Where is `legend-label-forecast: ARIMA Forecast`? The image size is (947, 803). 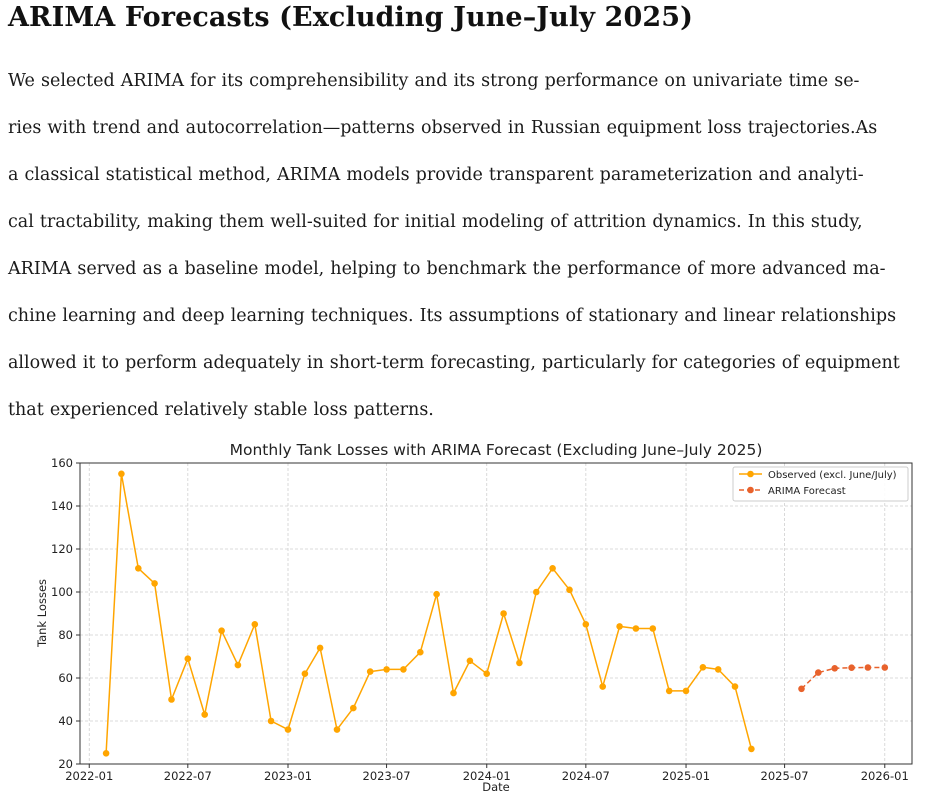
legend-label-forecast: ARIMA Forecast is located at coordinates (807, 491).